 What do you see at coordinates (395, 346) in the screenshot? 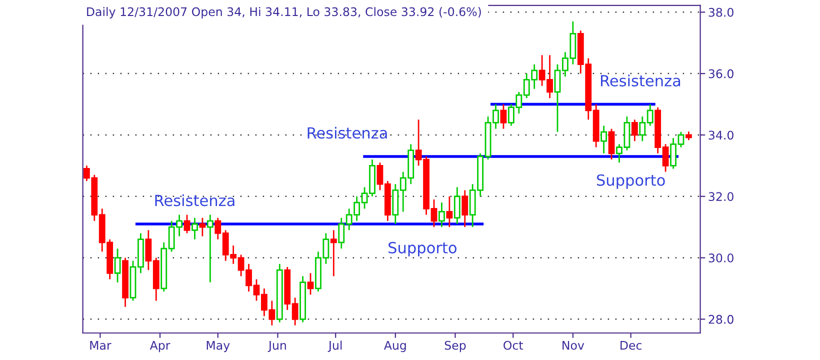
I see `x-tick-label: Aug` at bounding box center [395, 346].